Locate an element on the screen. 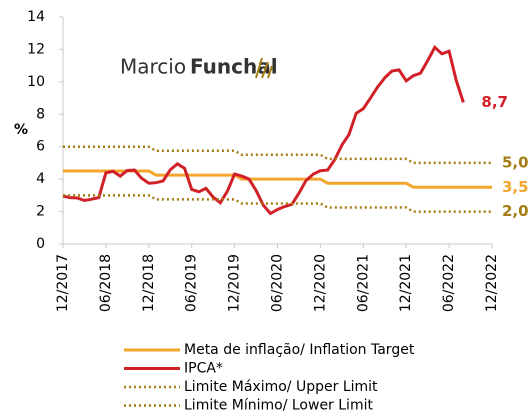 The width and height of the screenshot is (532, 418). logo-icon is located at coordinates (264, 68).